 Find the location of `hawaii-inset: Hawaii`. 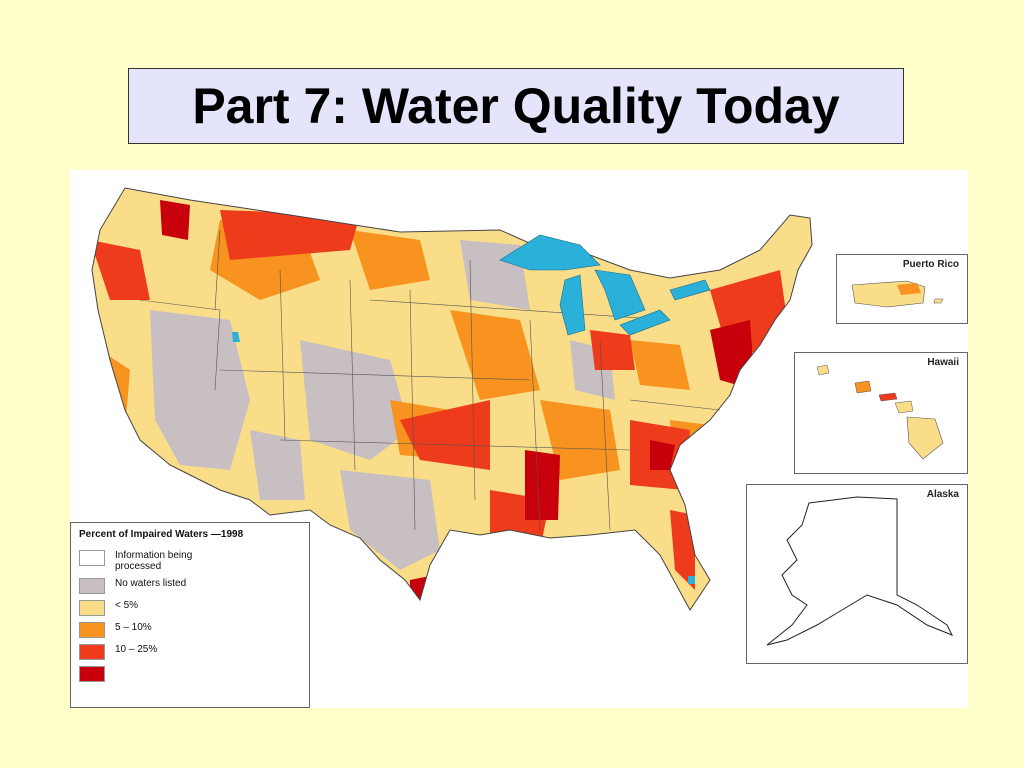

hawaii-inset: Hawaii is located at coordinates (881, 413).